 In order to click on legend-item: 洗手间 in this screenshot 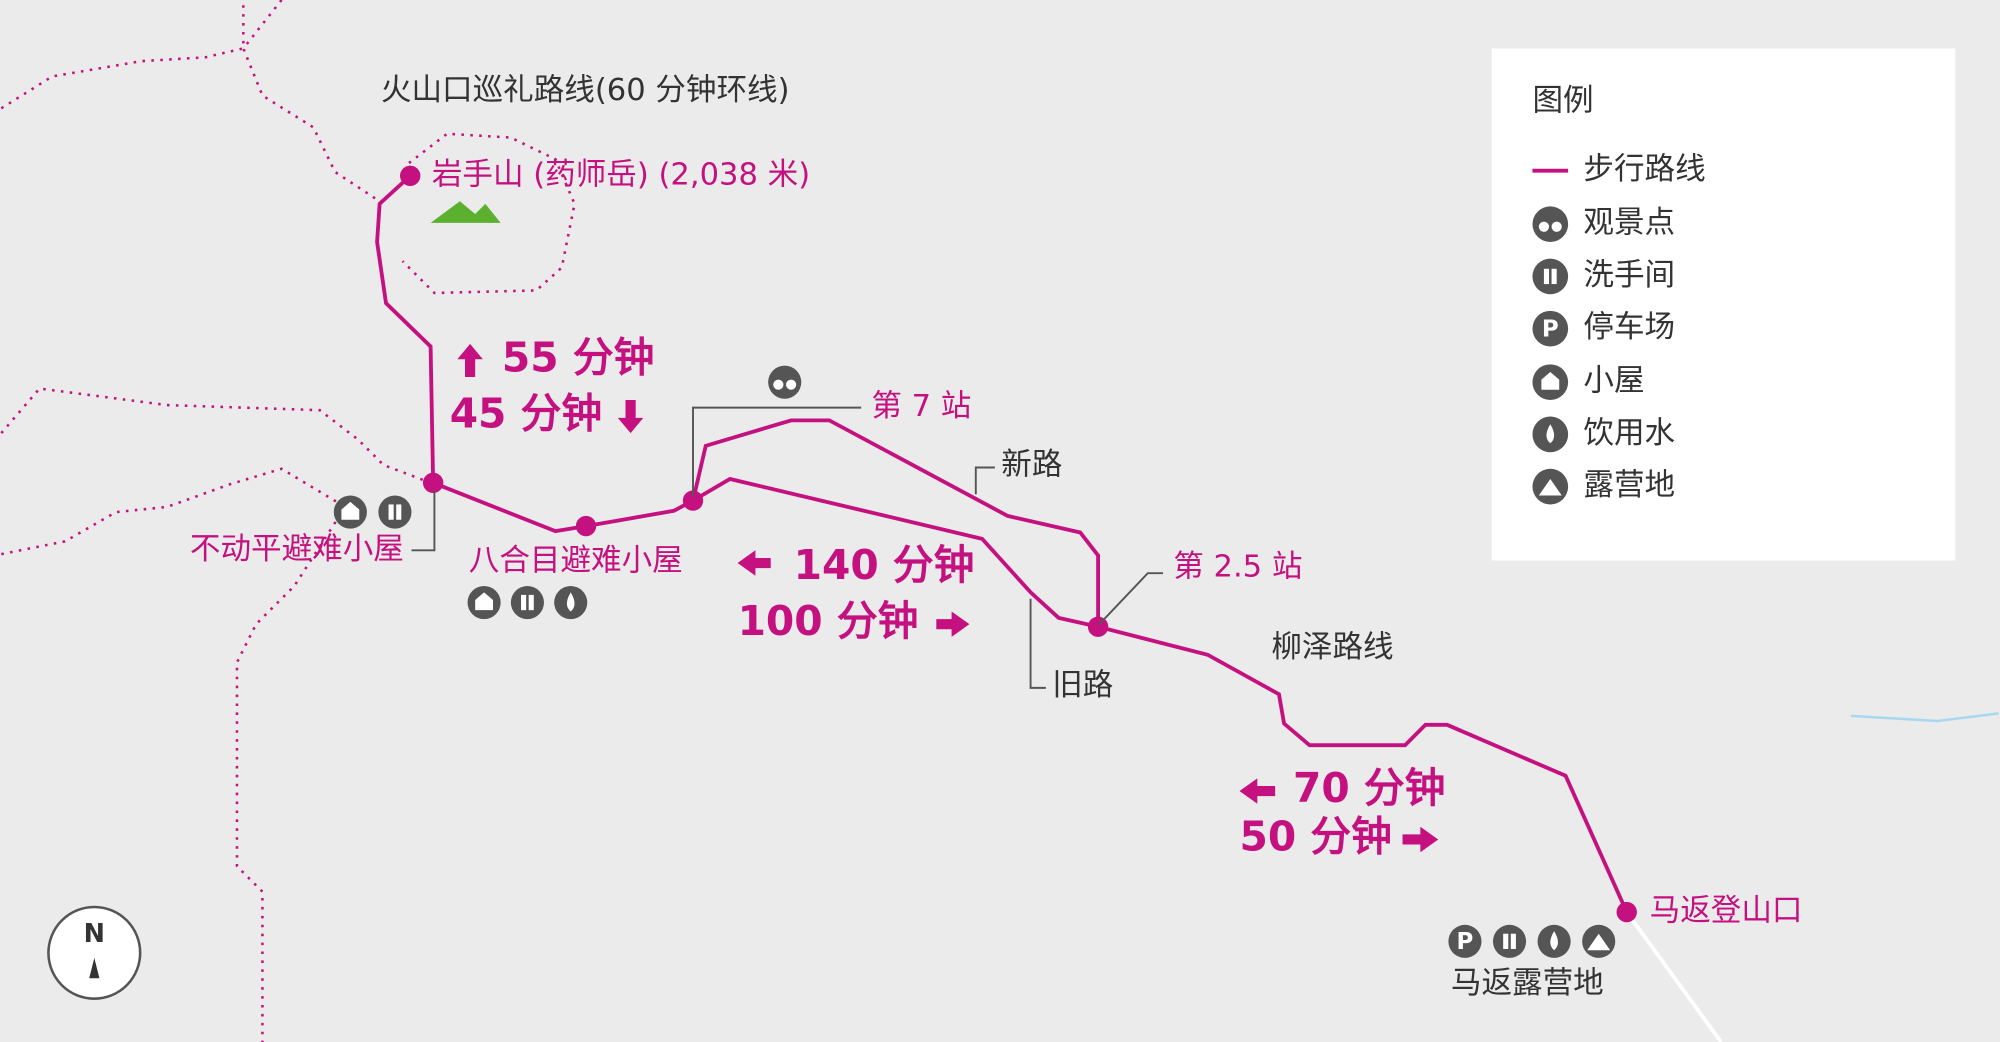, I will do `click(1629, 275)`.